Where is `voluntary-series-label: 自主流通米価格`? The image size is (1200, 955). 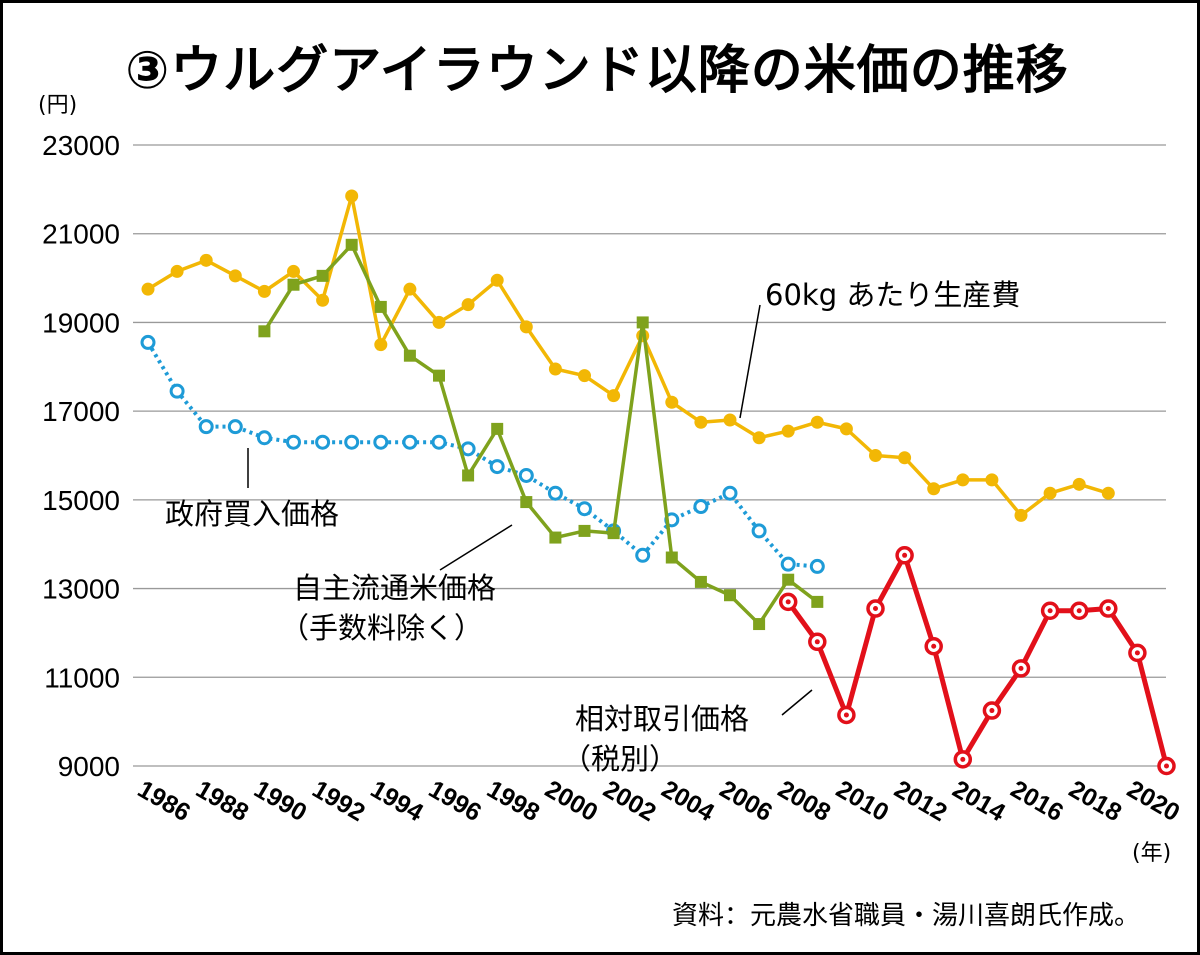
voluntary-series-label: 自主流通米価格 is located at coordinates (394, 588).